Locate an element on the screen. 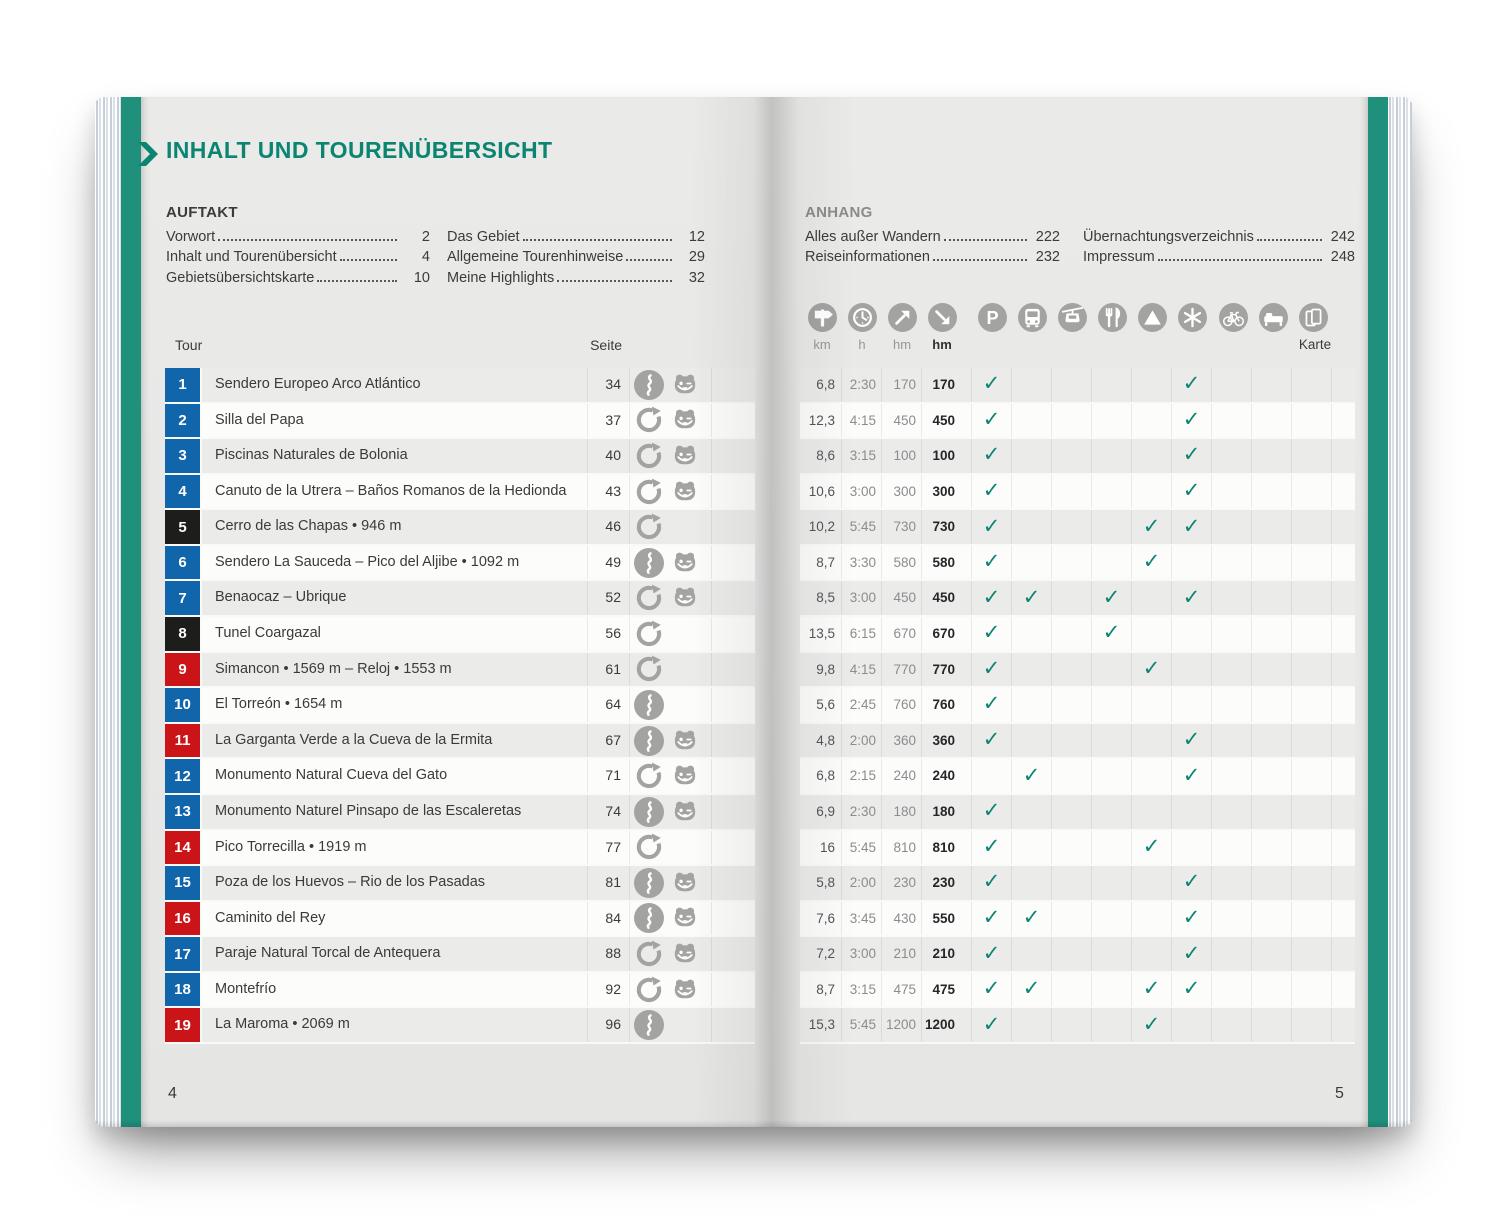 Image resolution: width=1500 pixels, height=1226 pixels. toc-entry: Reiseinformationen 232 is located at coordinates (932, 255).